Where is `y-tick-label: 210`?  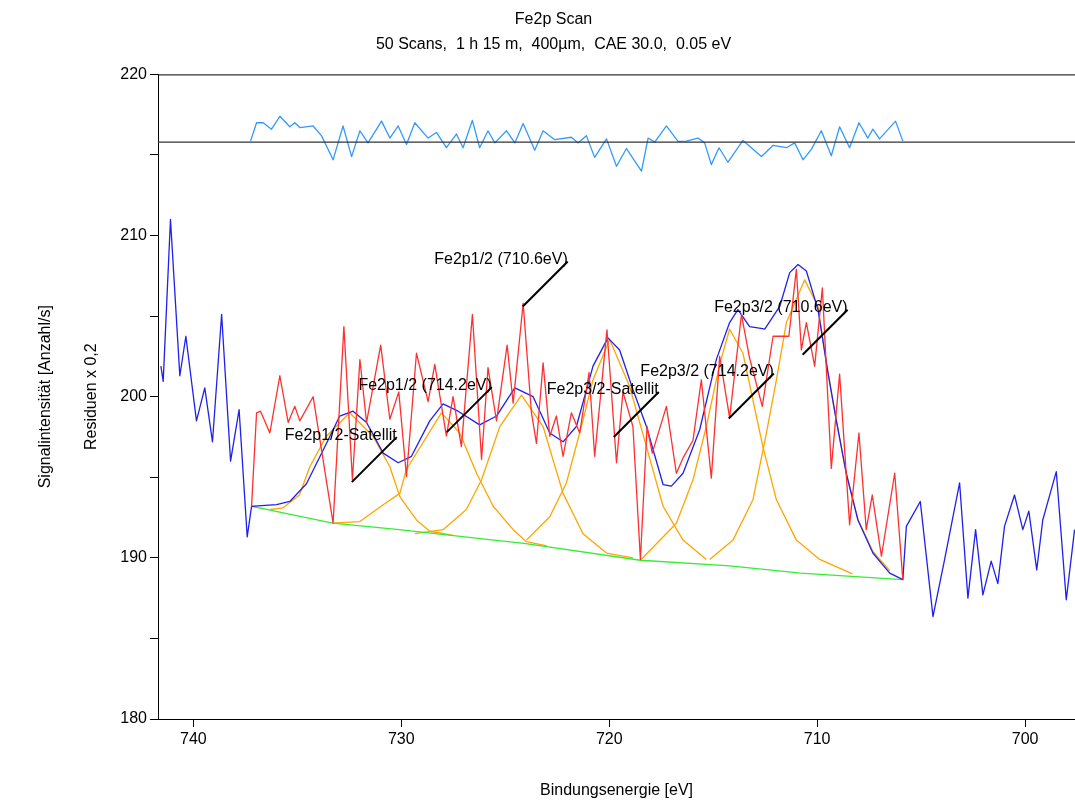 y-tick-label: 210 is located at coordinates (134, 234).